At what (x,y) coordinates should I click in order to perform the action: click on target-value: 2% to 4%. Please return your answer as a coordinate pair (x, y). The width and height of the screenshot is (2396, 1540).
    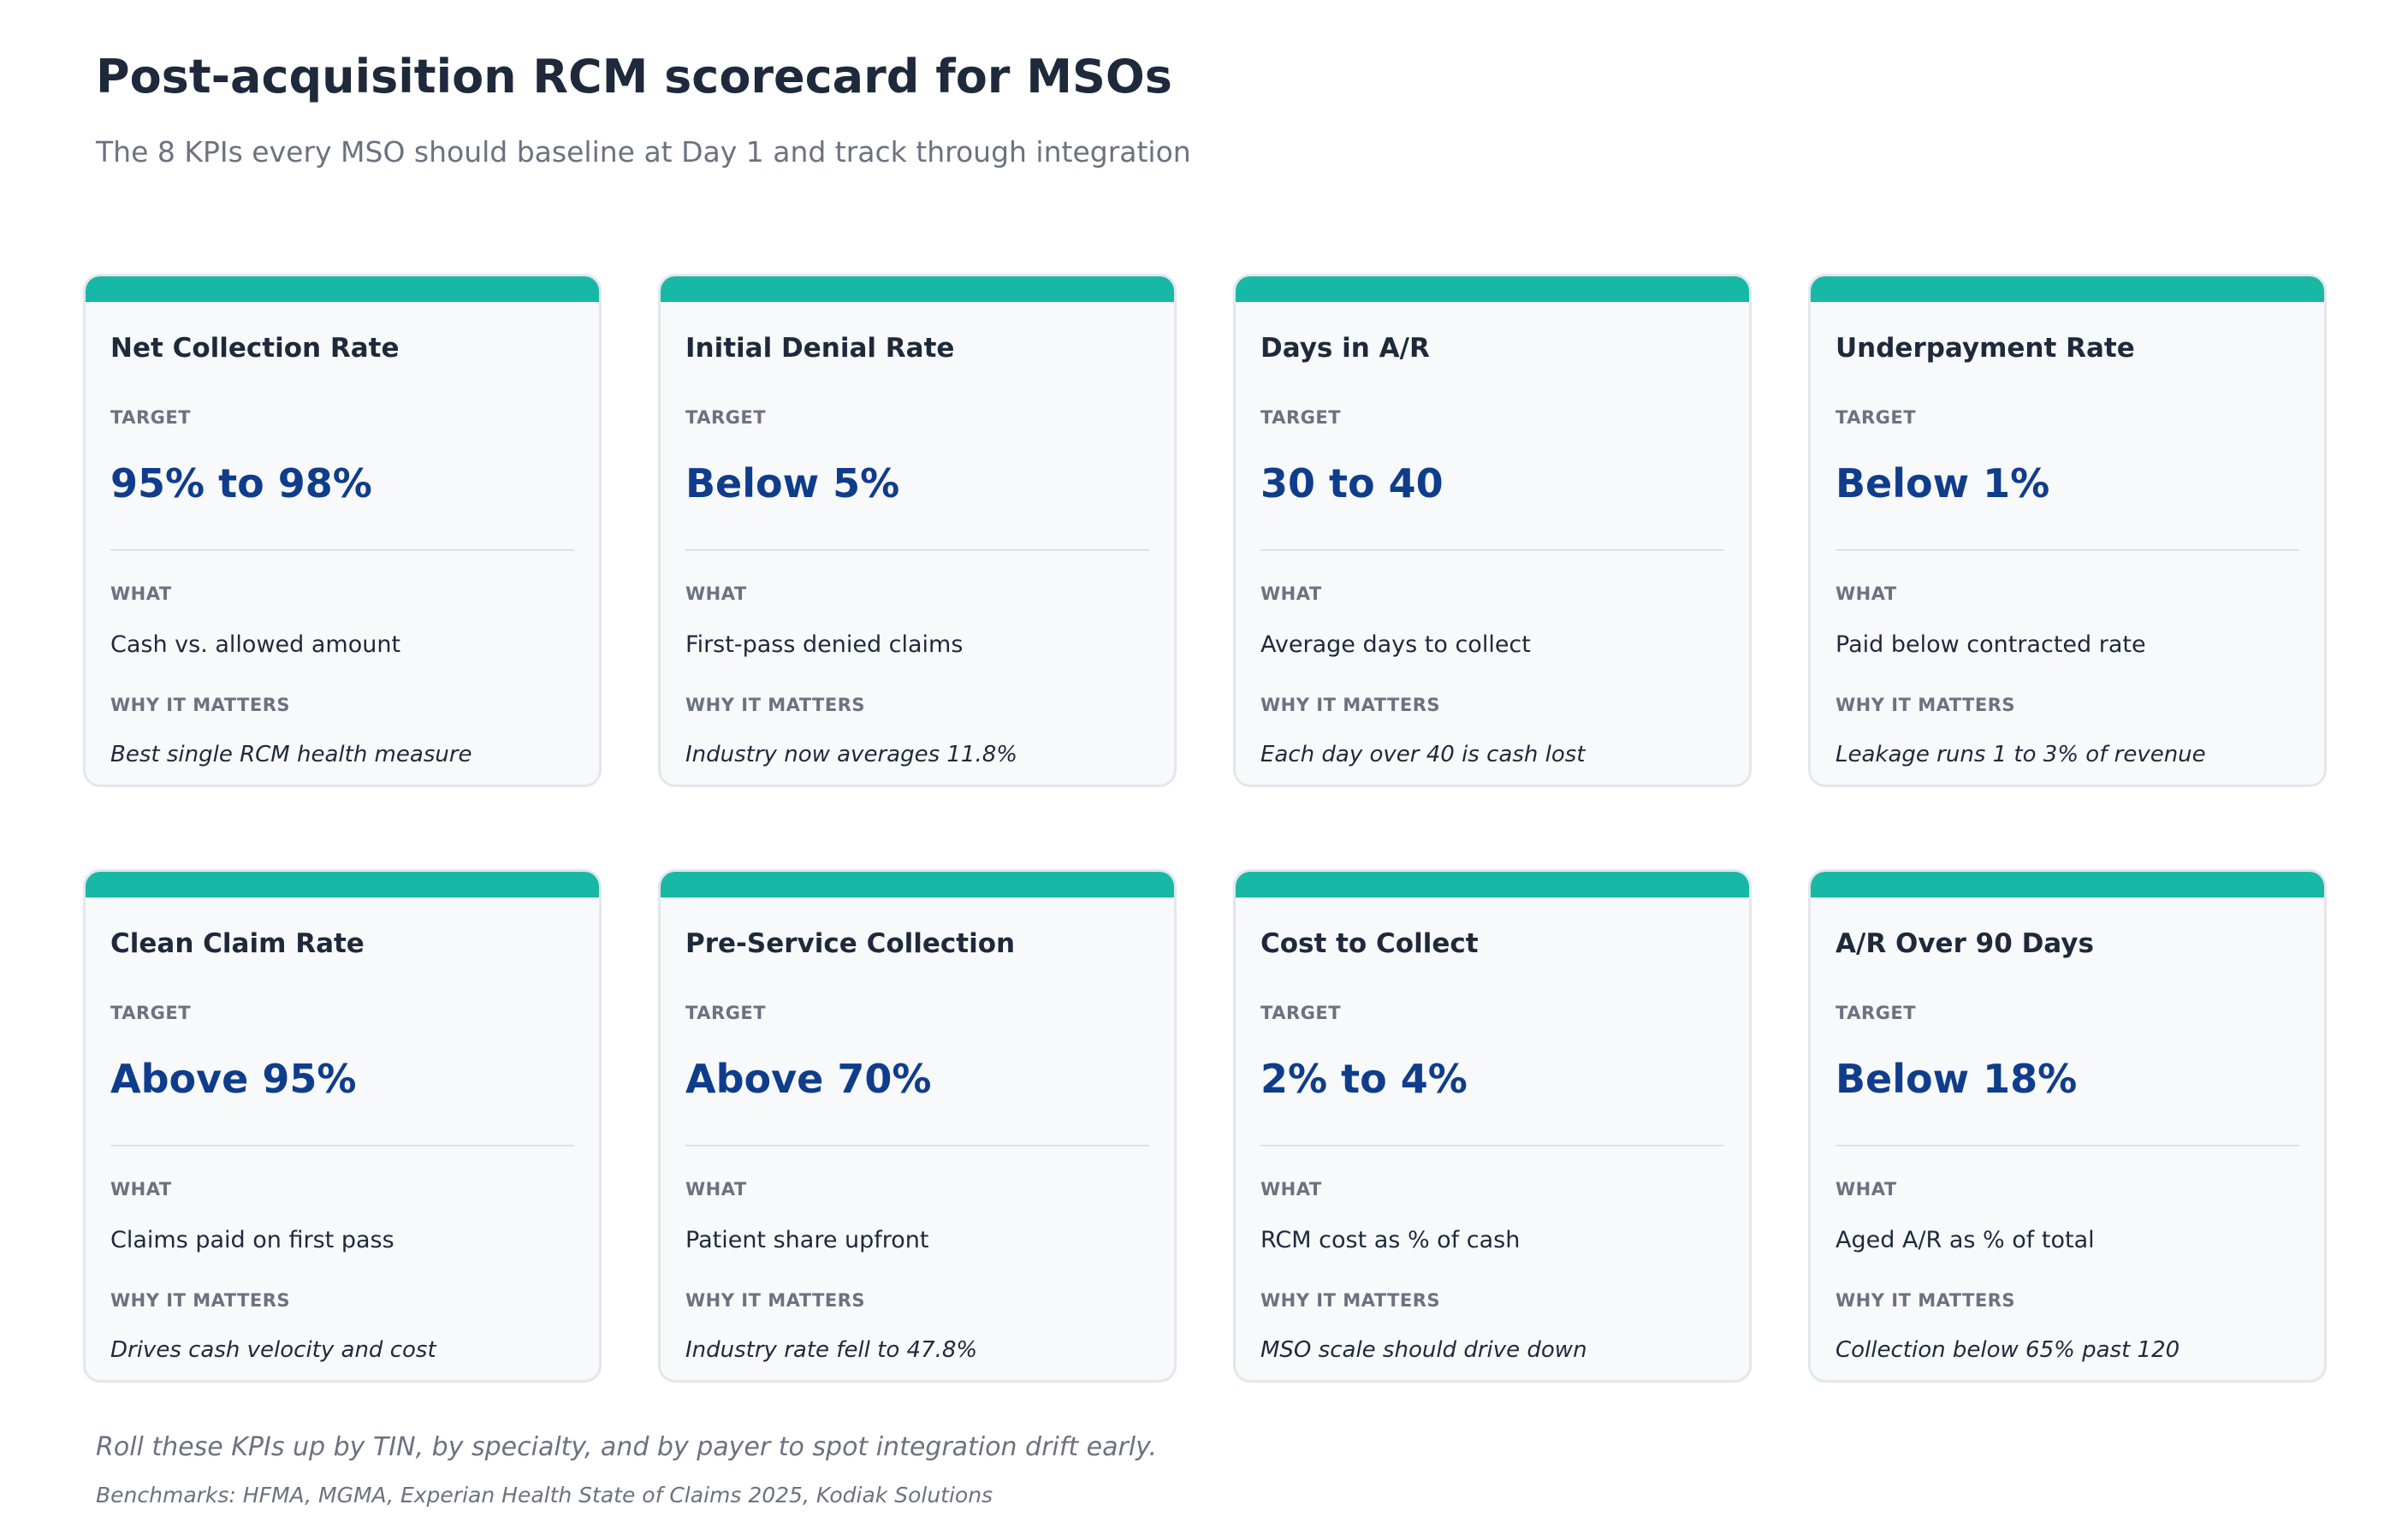
    Looking at the image, I should click on (1364, 1079).